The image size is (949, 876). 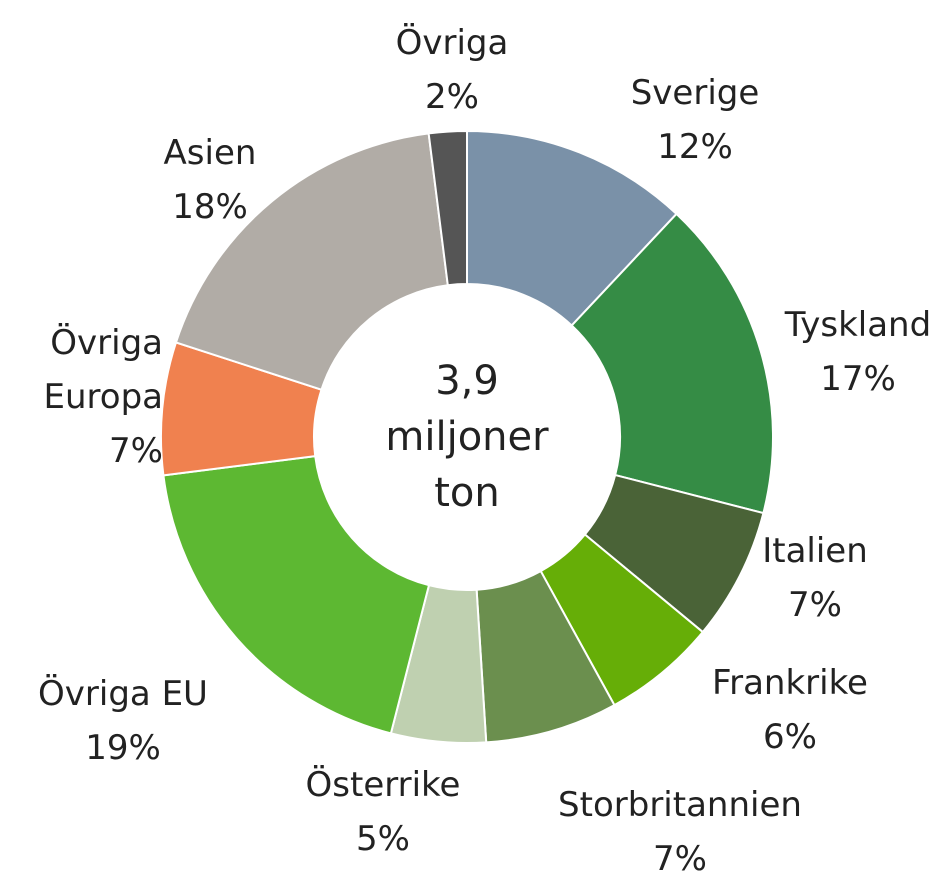 What do you see at coordinates (210, 180) in the screenshot?
I see `slice-label: Asien 18%` at bounding box center [210, 180].